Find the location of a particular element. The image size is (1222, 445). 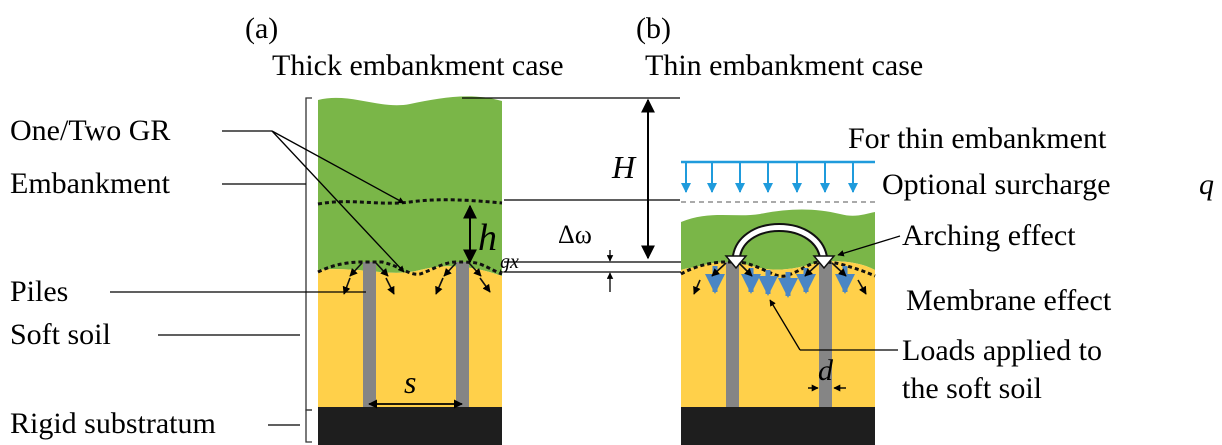

panel-a-tag: (a) is located at coordinates (261, 28).